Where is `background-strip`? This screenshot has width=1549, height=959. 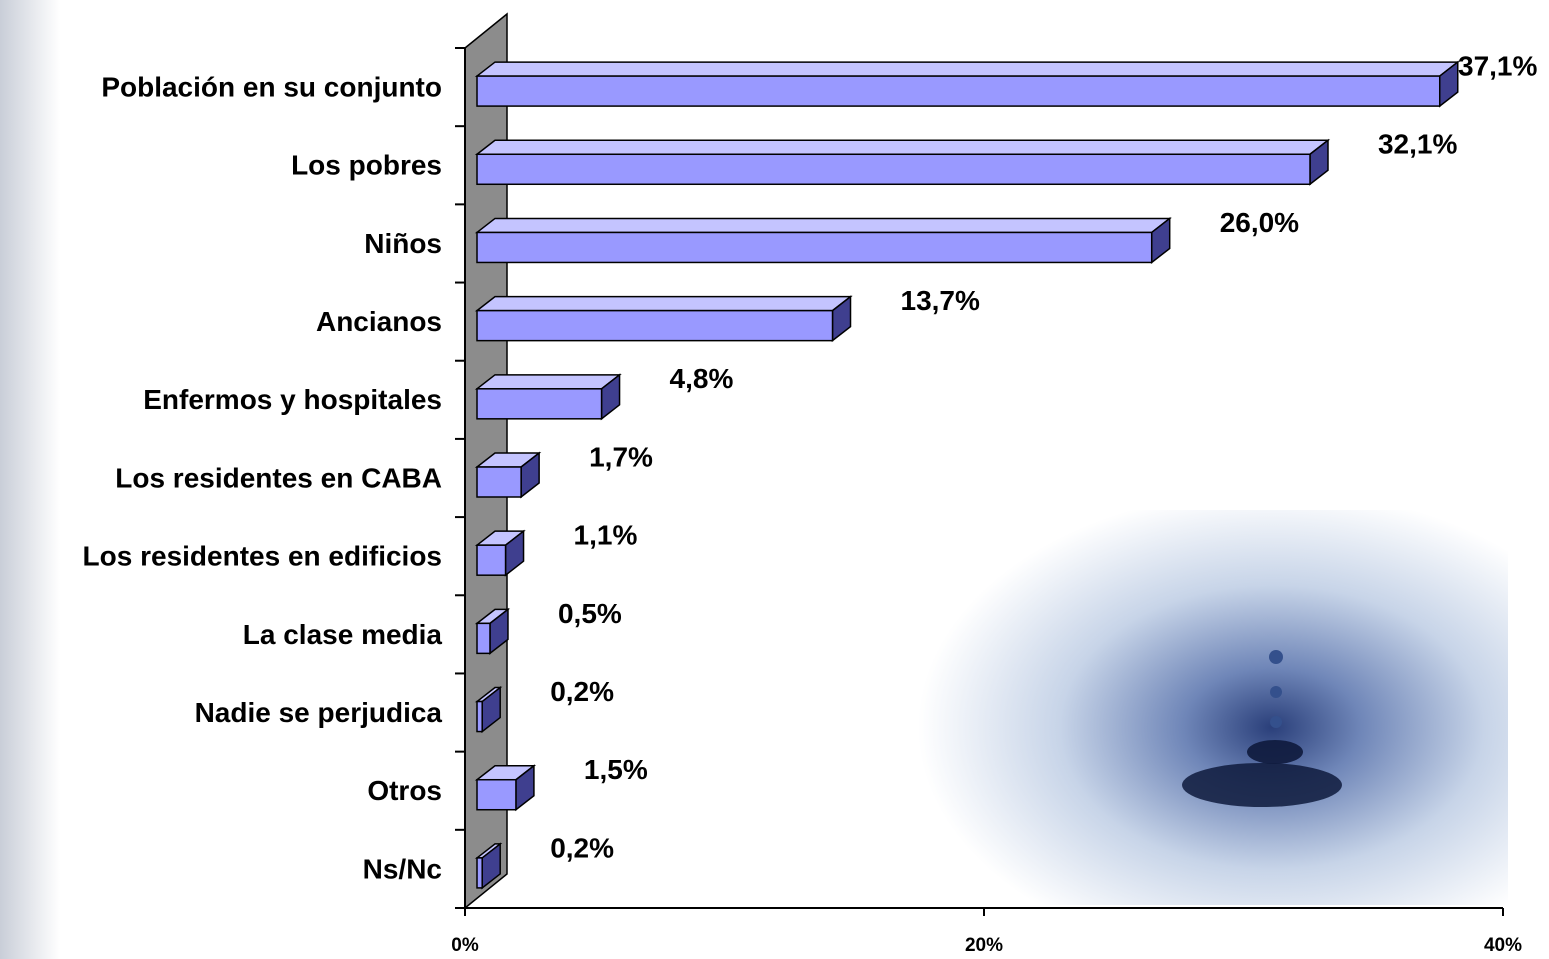 background-strip is located at coordinates (30, 479).